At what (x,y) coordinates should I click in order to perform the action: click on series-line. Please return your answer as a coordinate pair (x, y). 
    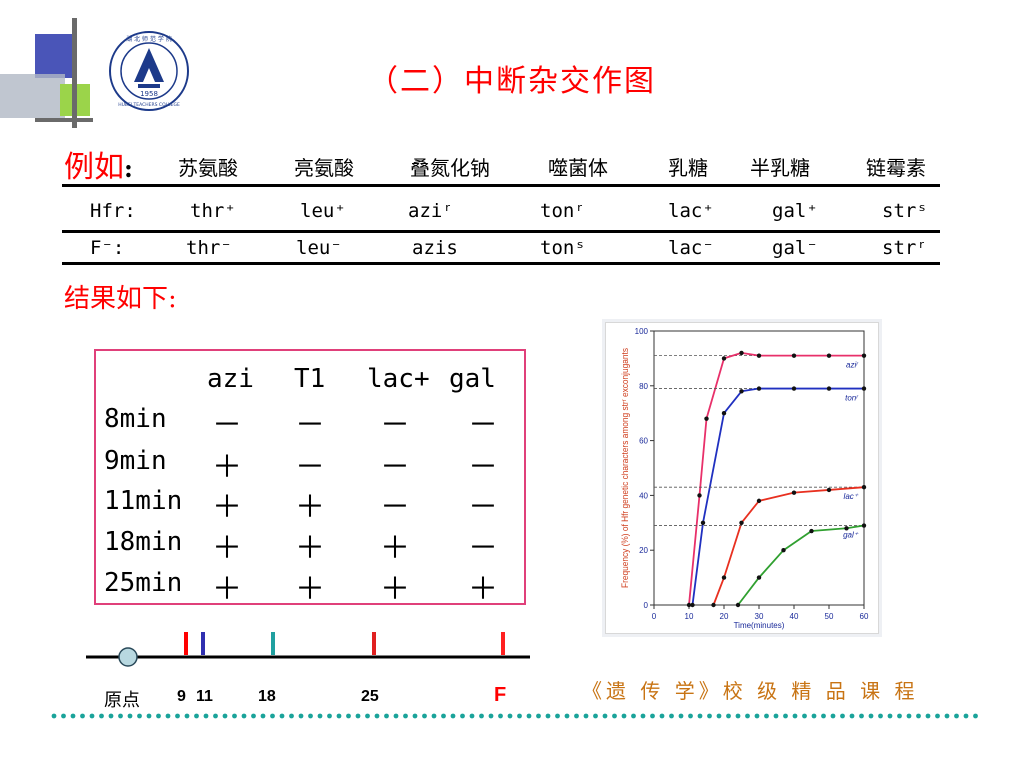
    Looking at the image, I should click on (776, 479).